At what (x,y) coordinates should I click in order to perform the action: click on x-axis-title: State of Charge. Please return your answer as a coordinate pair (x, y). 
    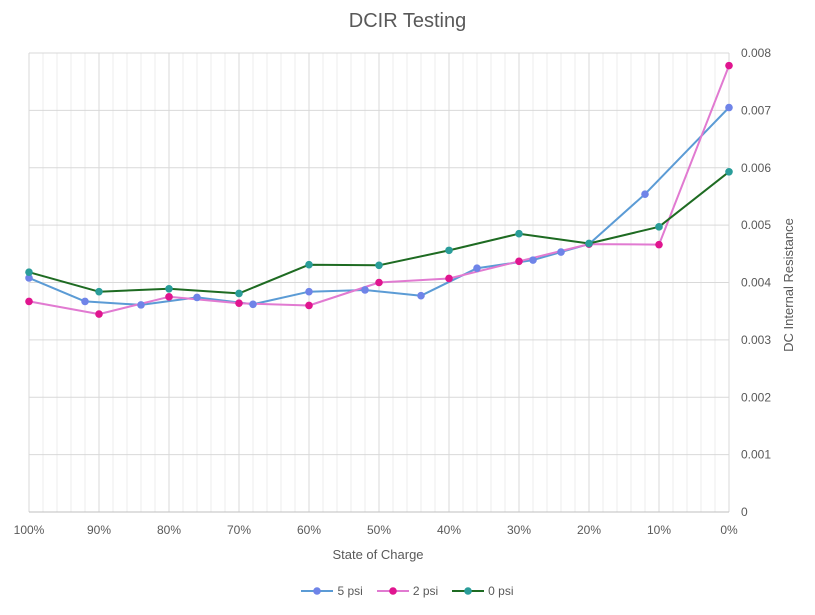
    Looking at the image, I should click on (377, 554).